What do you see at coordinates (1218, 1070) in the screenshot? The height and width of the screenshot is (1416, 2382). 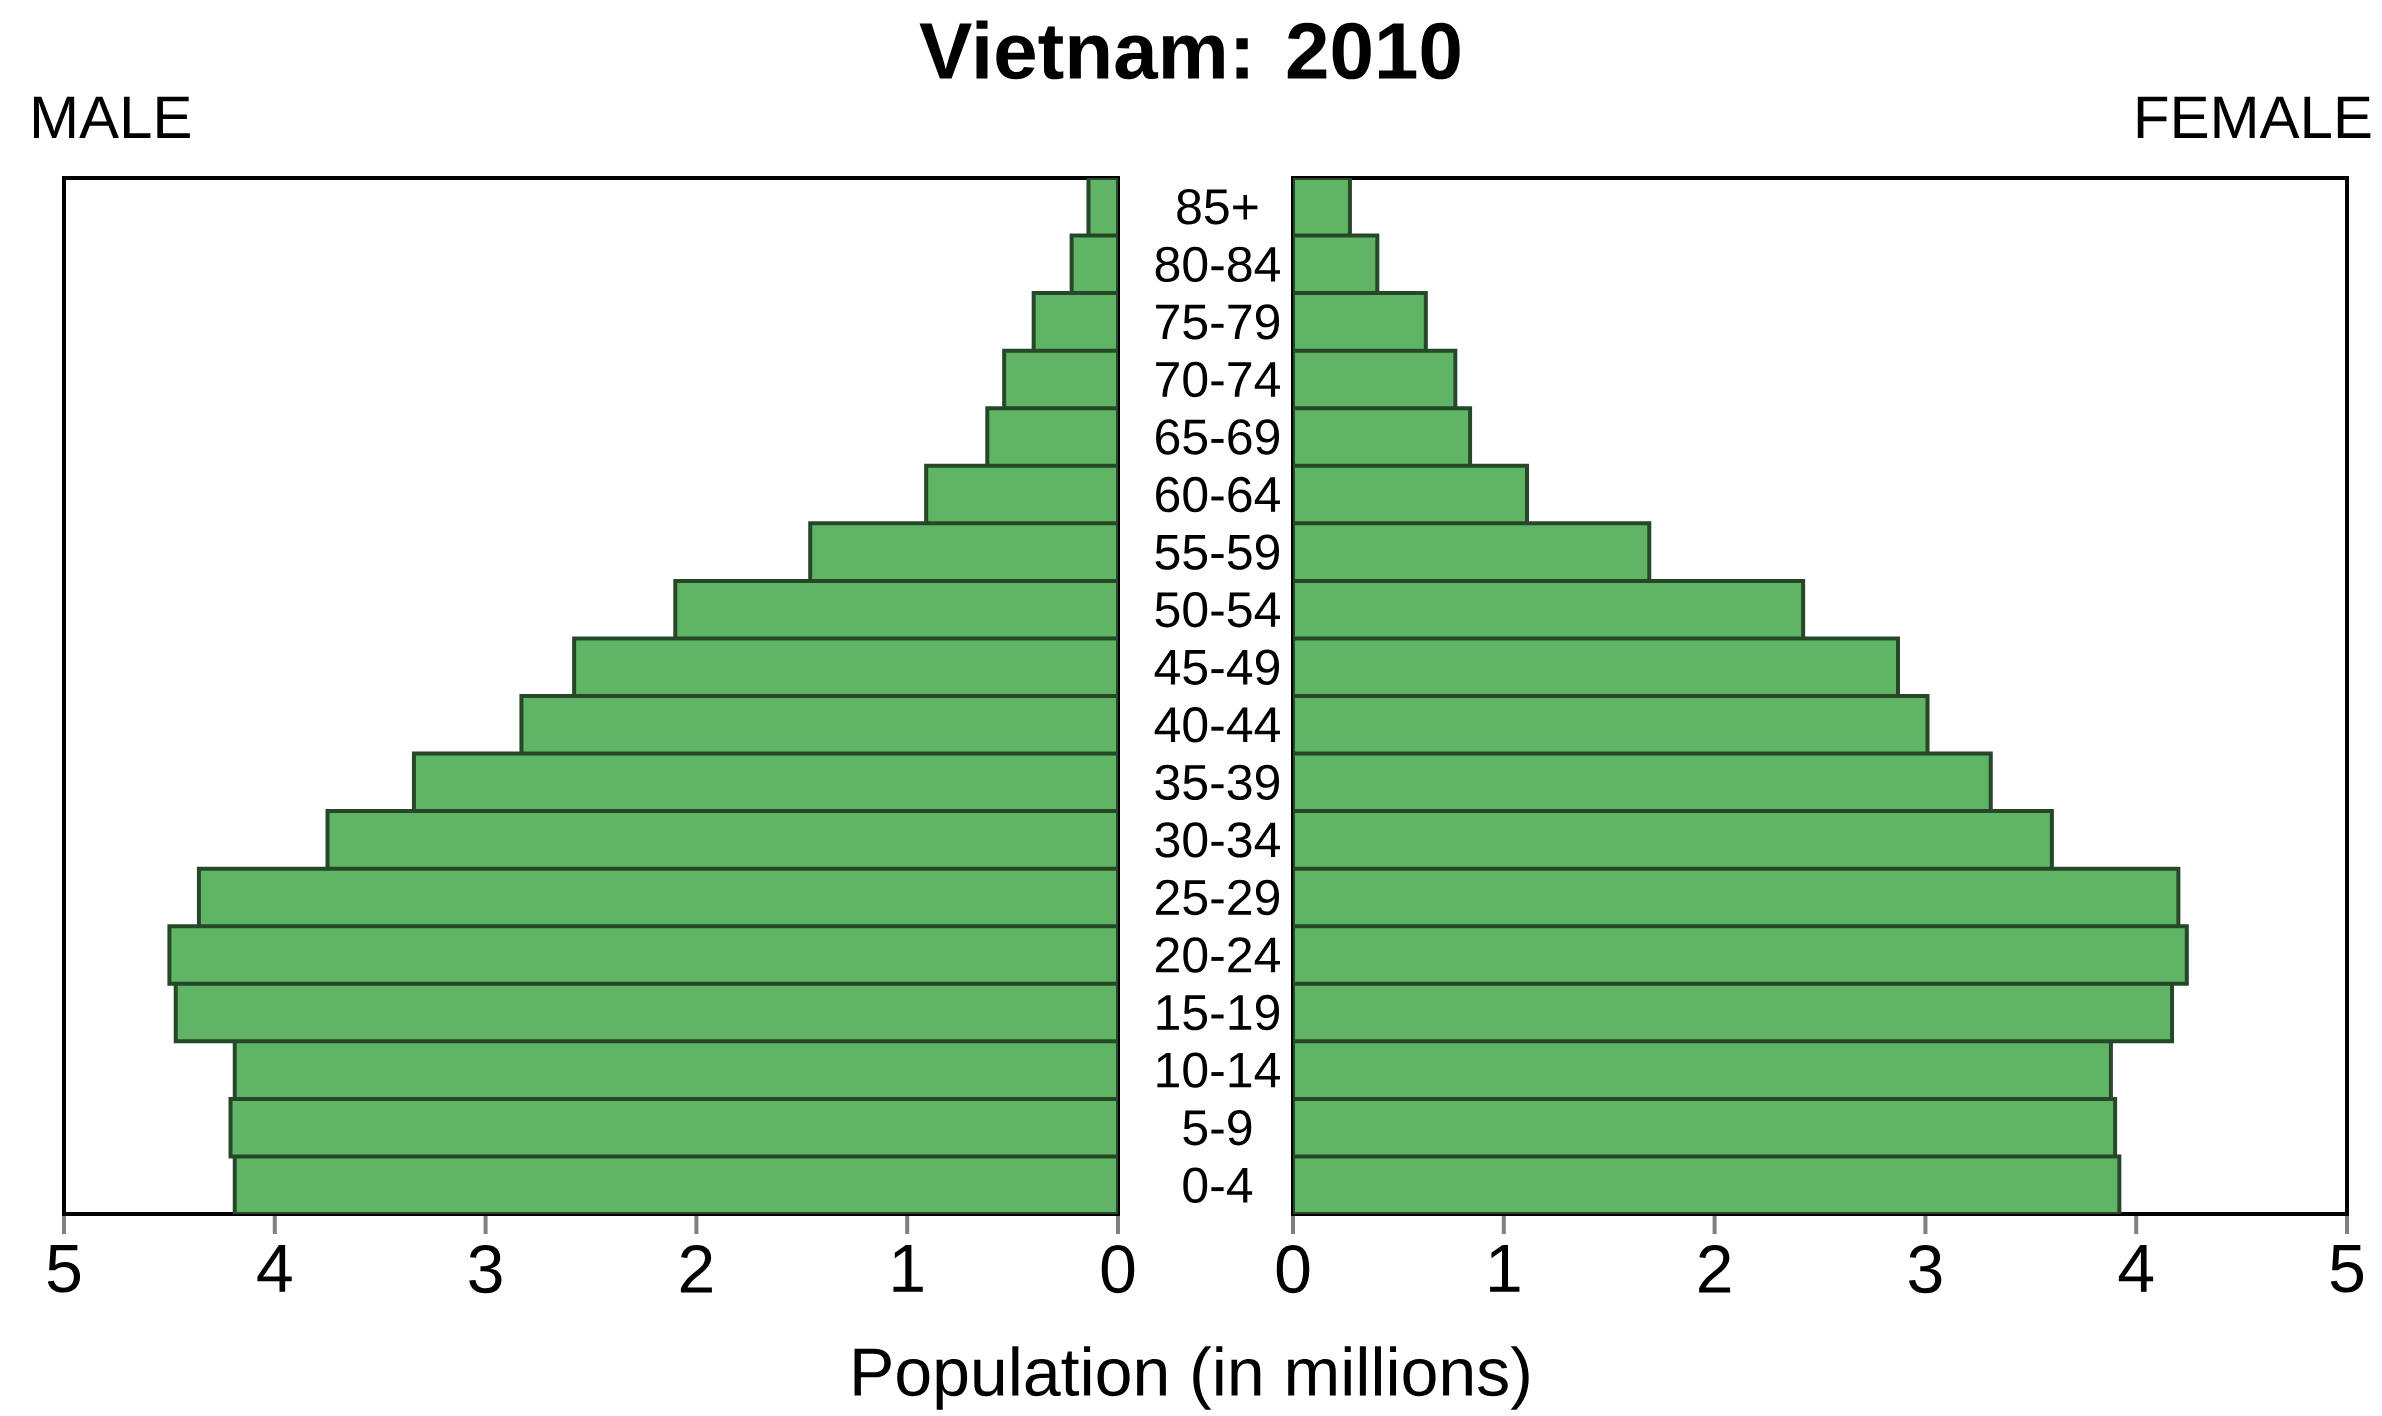 I see `y-tick-label: 10-14` at bounding box center [1218, 1070].